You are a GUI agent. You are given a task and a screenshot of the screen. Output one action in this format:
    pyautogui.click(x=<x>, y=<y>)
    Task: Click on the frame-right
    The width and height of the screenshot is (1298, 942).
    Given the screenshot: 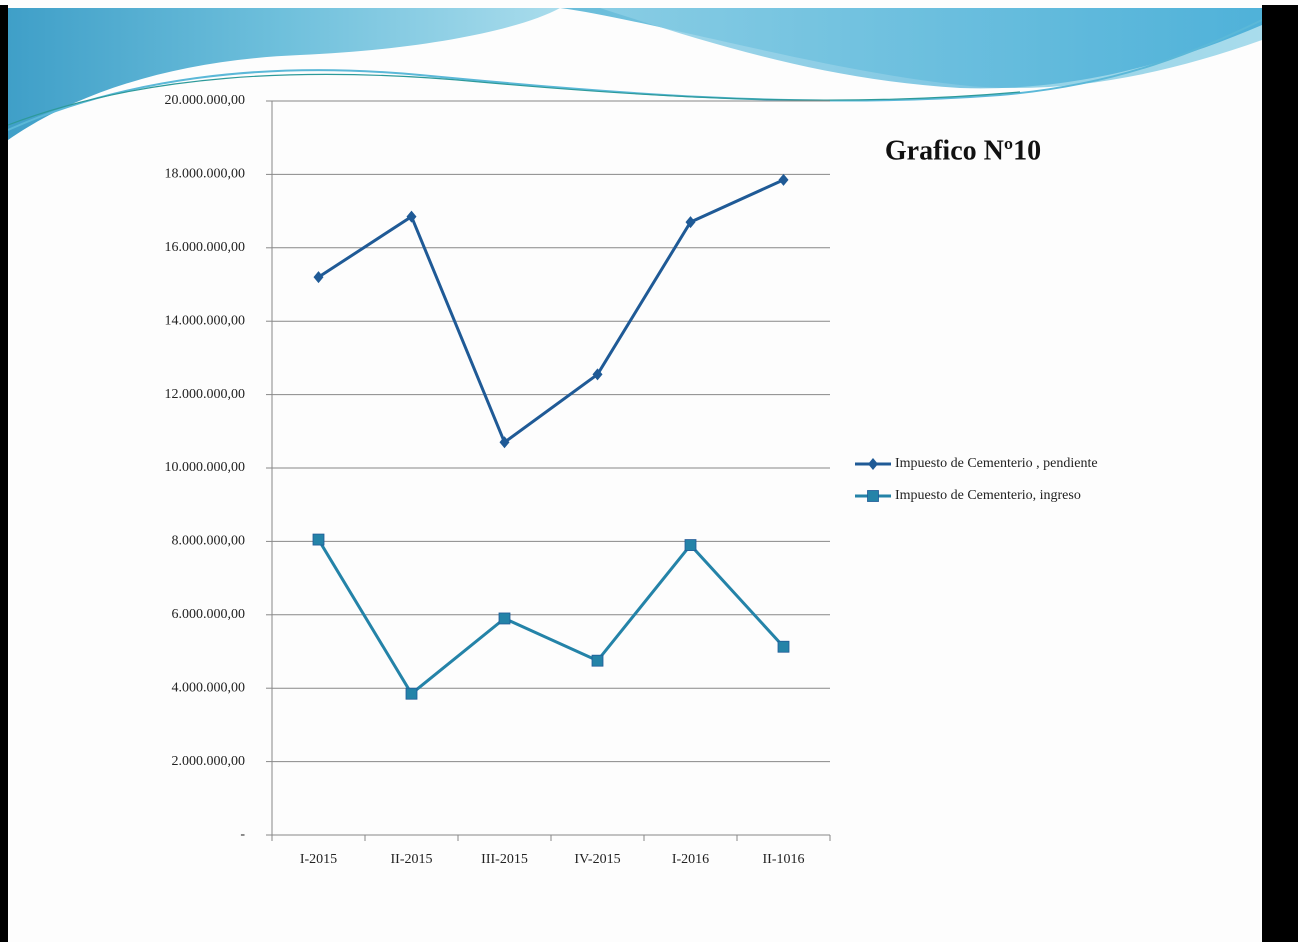 What is the action you would take?
    pyautogui.click(x=1280, y=473)
    